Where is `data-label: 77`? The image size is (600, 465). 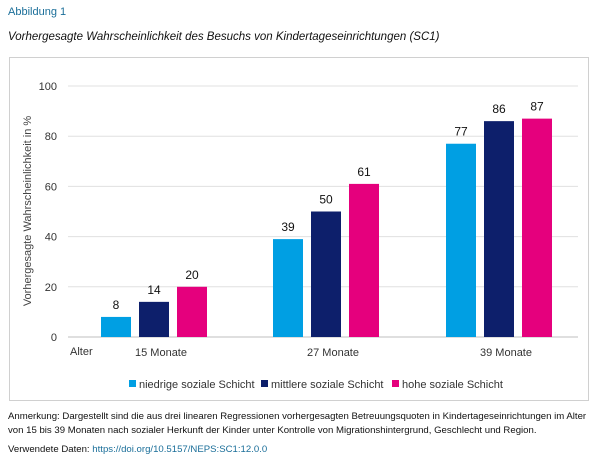
data-label: 77 is located at coordinates (461, 132).